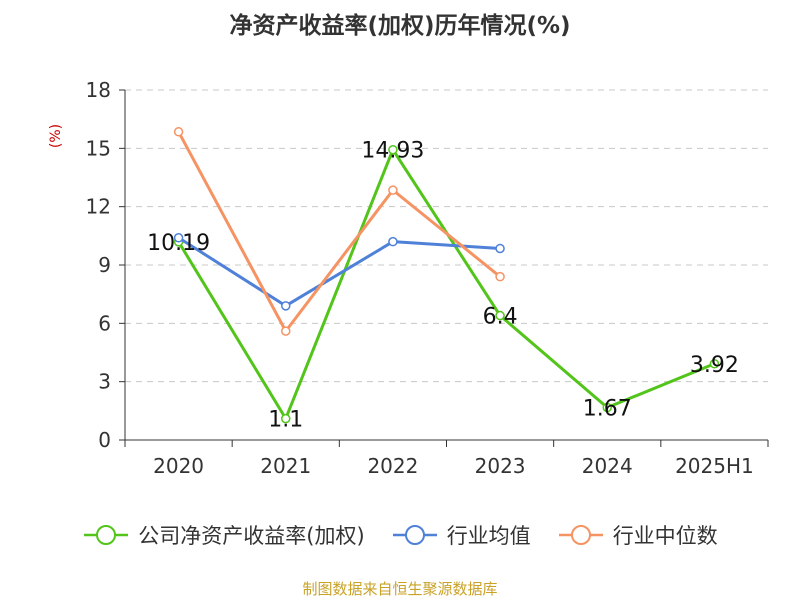  Describe the element at coordinates (104, 265) in the screenshot. I see `y-tick-label: 9` at that location.